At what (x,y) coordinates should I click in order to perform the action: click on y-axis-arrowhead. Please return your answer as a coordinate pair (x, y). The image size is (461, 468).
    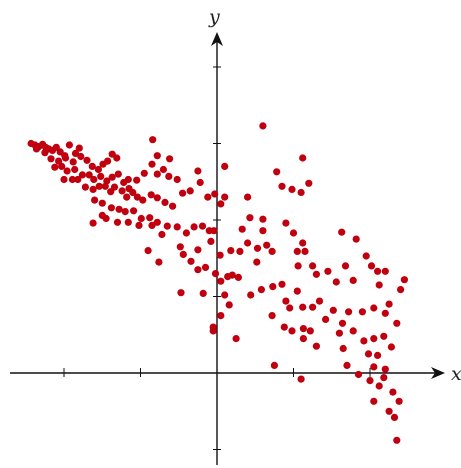
    Looking at the image, I should click on (217, 39).